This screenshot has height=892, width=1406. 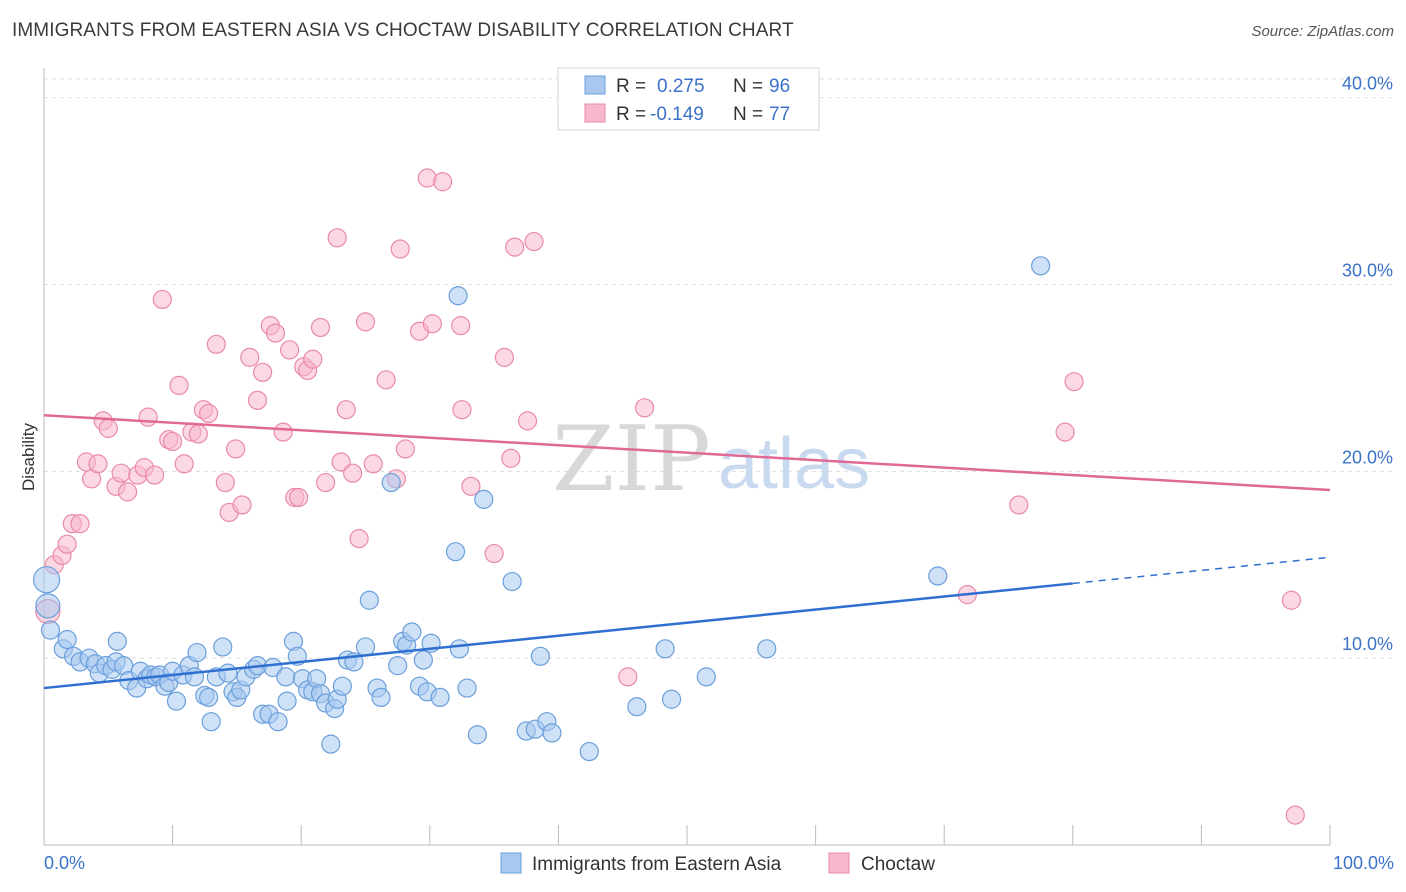 I want to click on series-swatch-pink, so click(x=839, y=863).